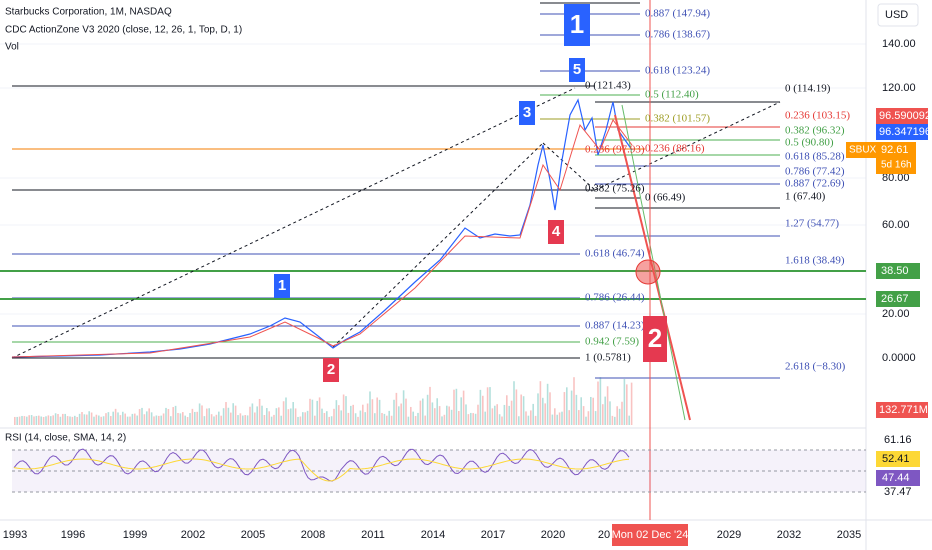  I want to click on currency: USD, so click(896, 15).